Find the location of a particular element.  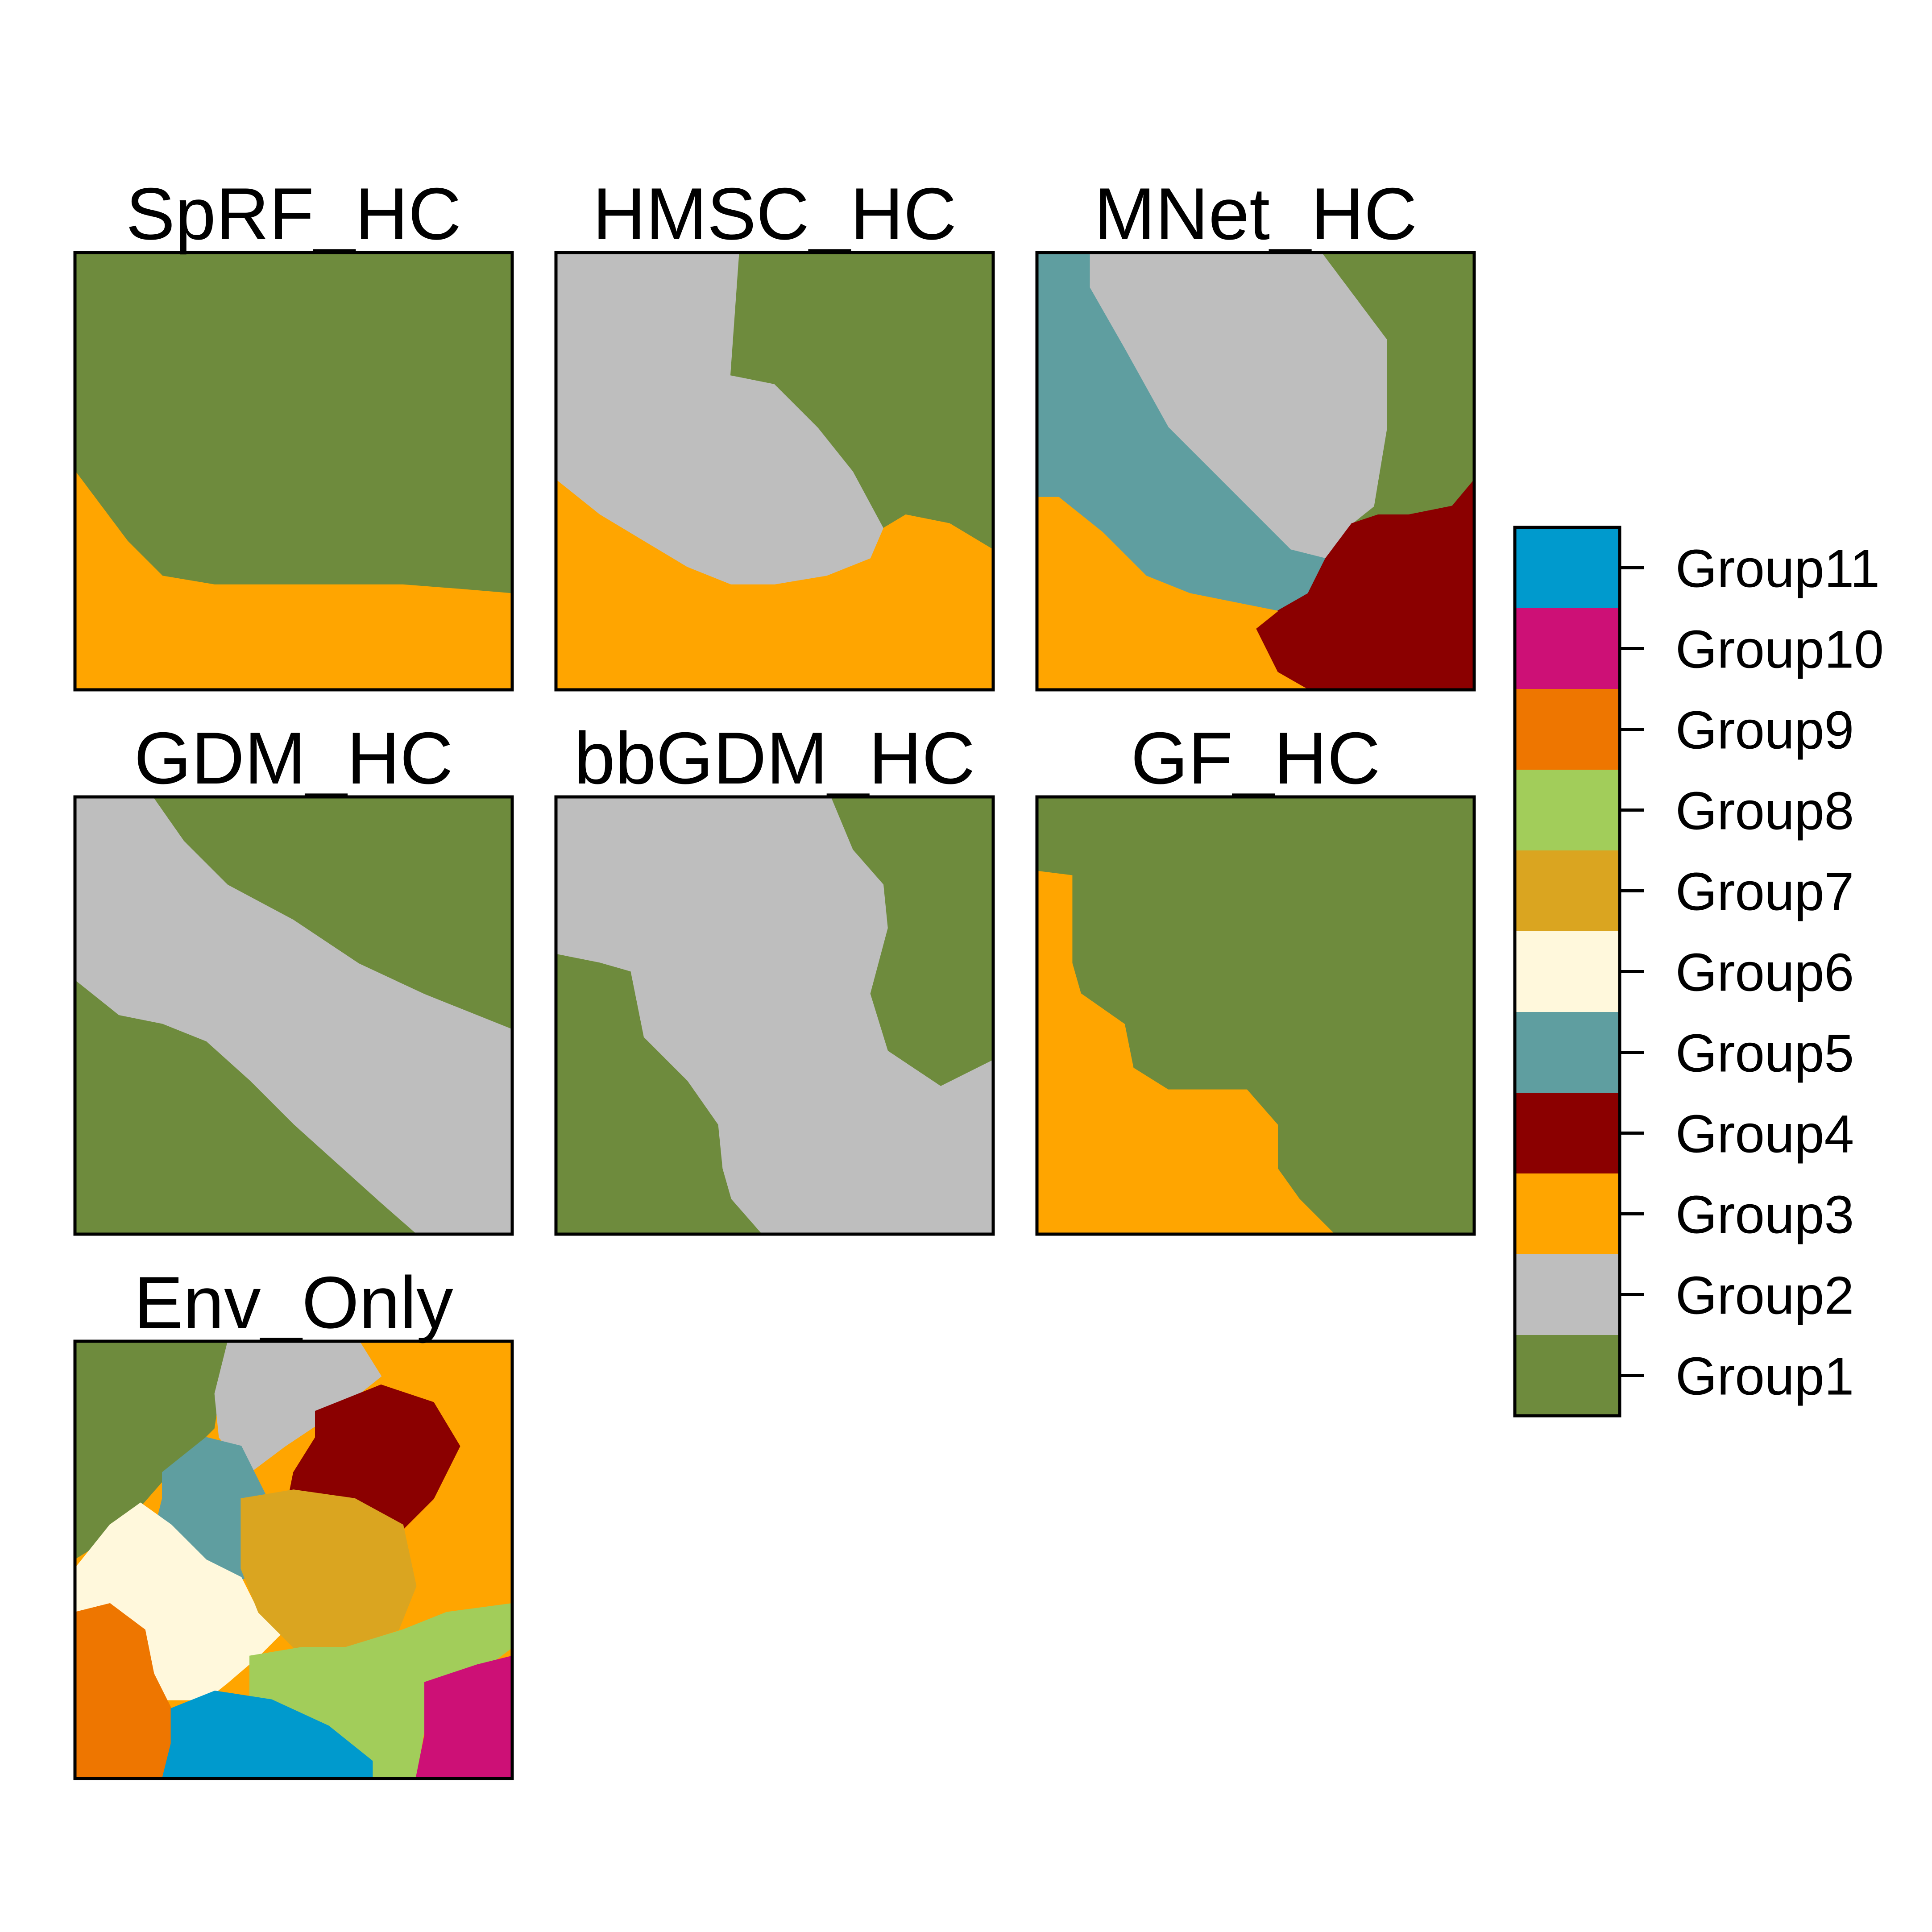

legend-swatch-group8 is located at coordinates (1567, 810).